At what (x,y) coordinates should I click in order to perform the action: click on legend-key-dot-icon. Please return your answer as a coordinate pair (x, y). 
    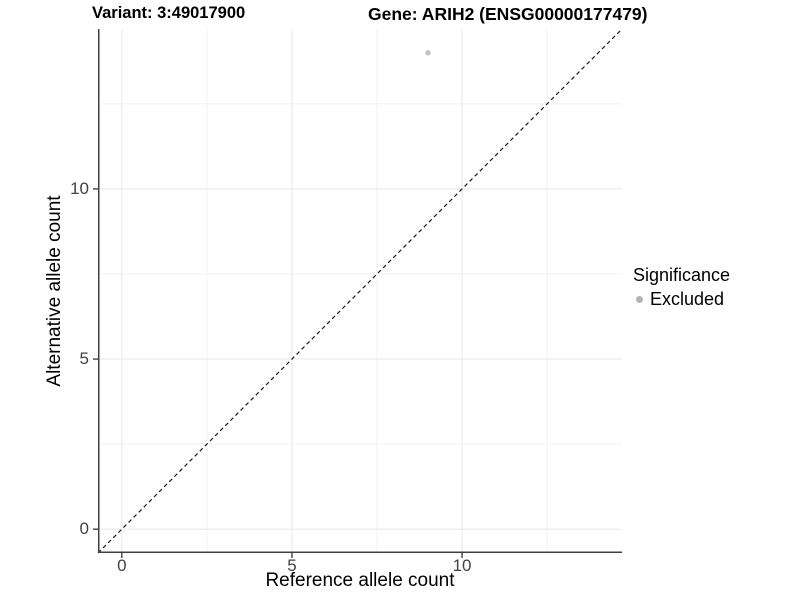
    Looking at the image, I should click on (639, 299).